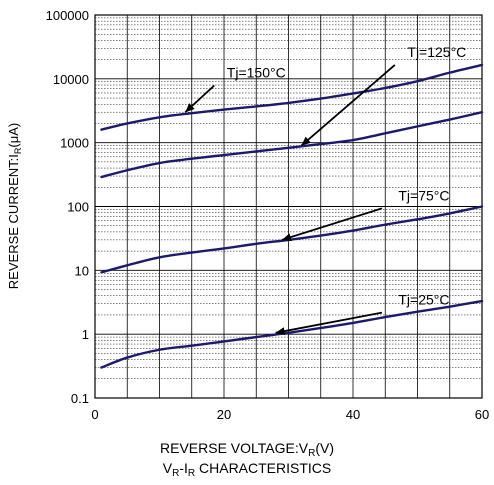 This screenshot has width=494, height=485. What do you see at coordinates (423, 195) in the screenshot?
I see `annotation-label: Tj=75°C` at bounding box center [423, 195].